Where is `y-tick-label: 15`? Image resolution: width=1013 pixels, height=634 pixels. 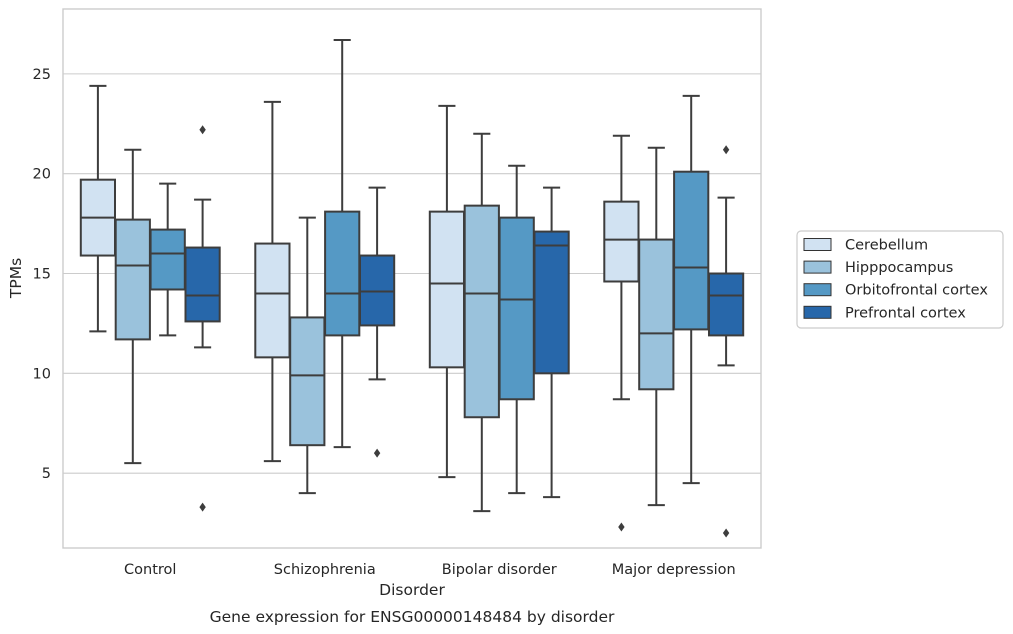 y-tick-label: 15 is located at coordinates (42, 275).